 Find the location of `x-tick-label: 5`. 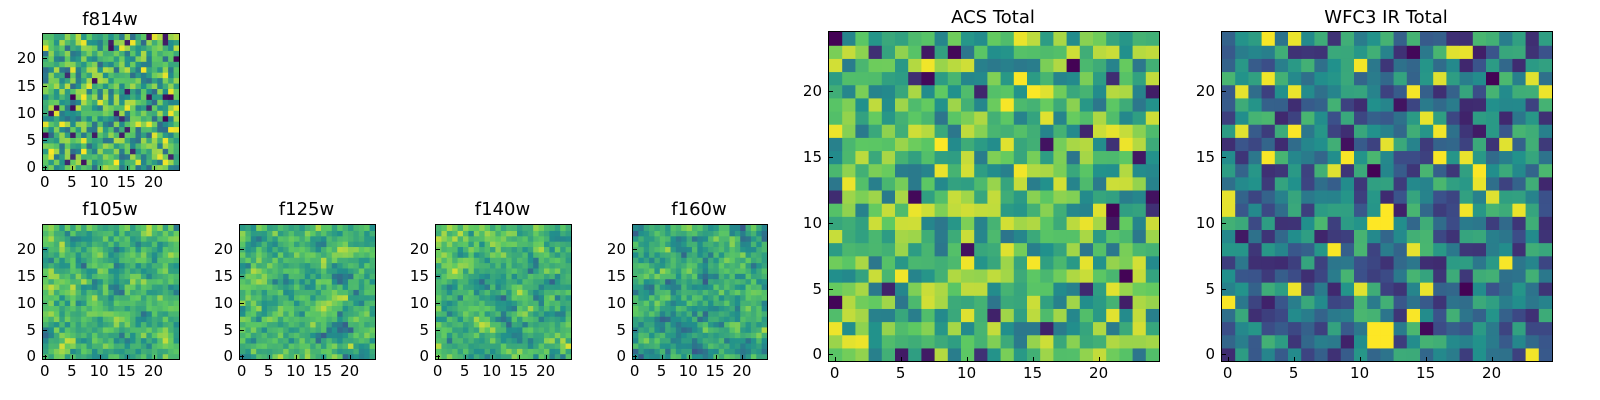

x-tick-label: 5 is located at coordinates (72, 182).